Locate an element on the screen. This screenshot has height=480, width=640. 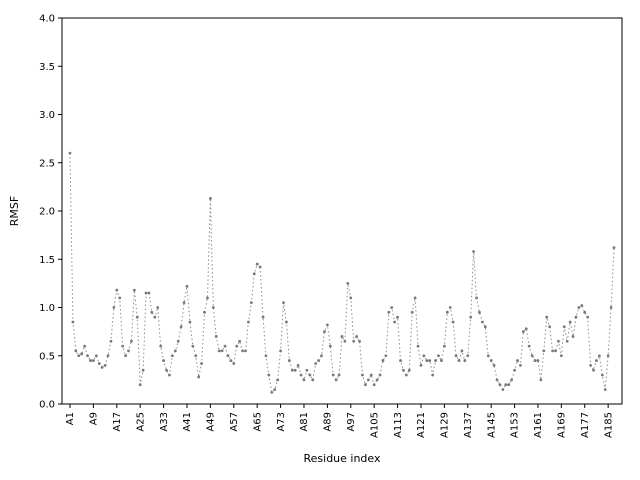
x-tick-label: A121 is located at coordinates (421, 425).